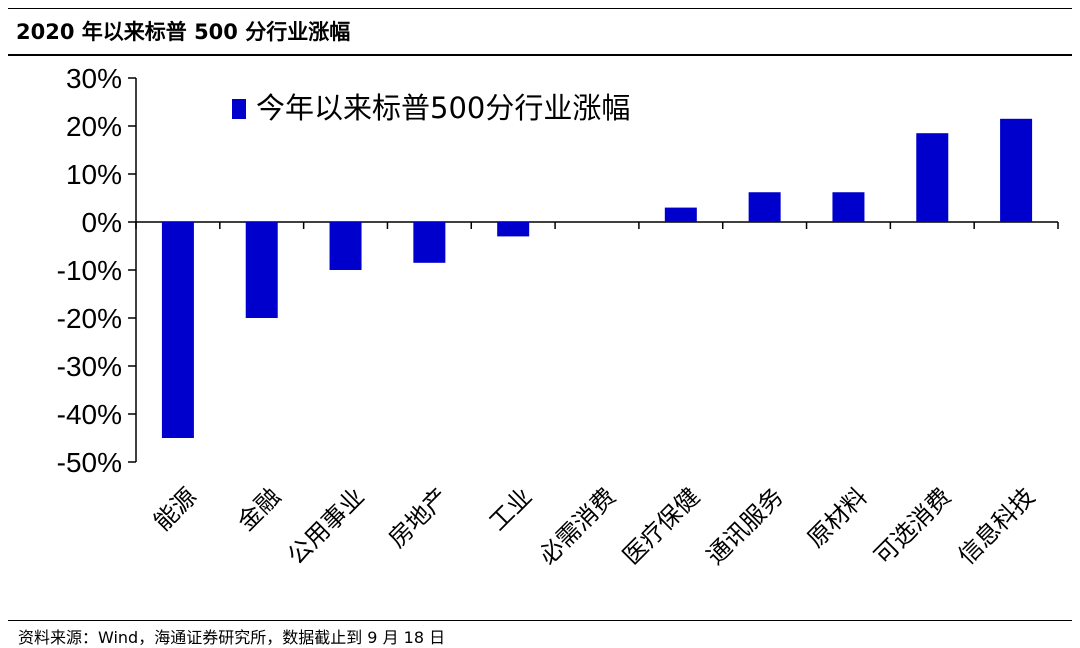 The image size is (1080, 648). Describe the element at coordinates (94, 174) in the screenshot. I see `y-tick-label: 10%` at that location.